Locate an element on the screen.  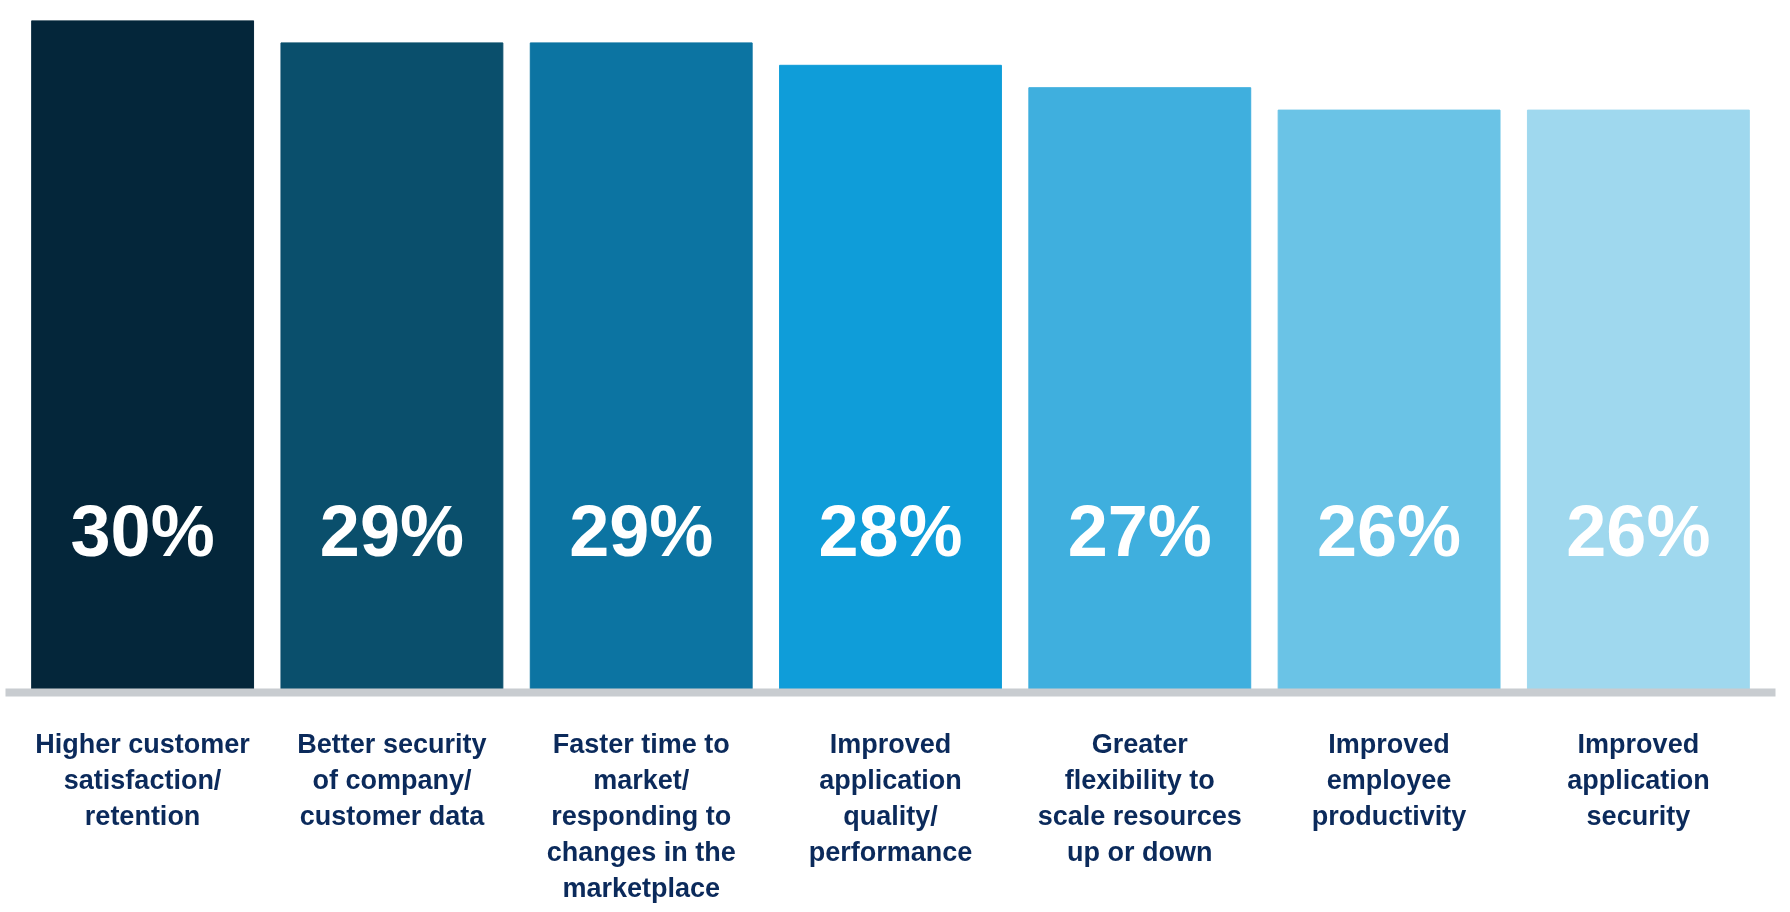
data-label: 27% is located at coordinates (1139, 531).